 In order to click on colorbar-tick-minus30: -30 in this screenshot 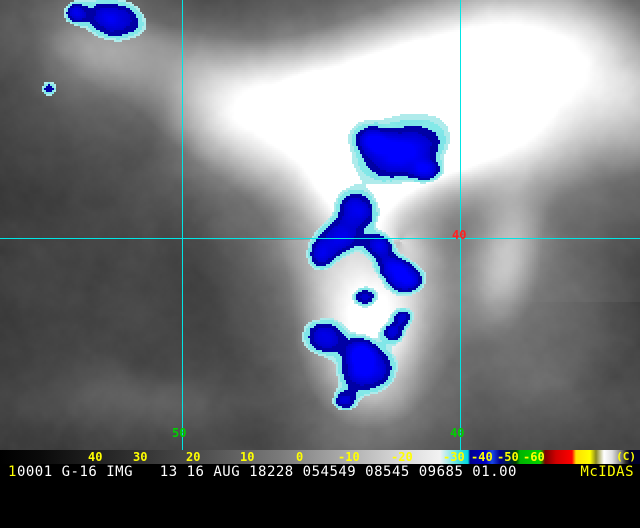, I will do `click(454, 457)`.